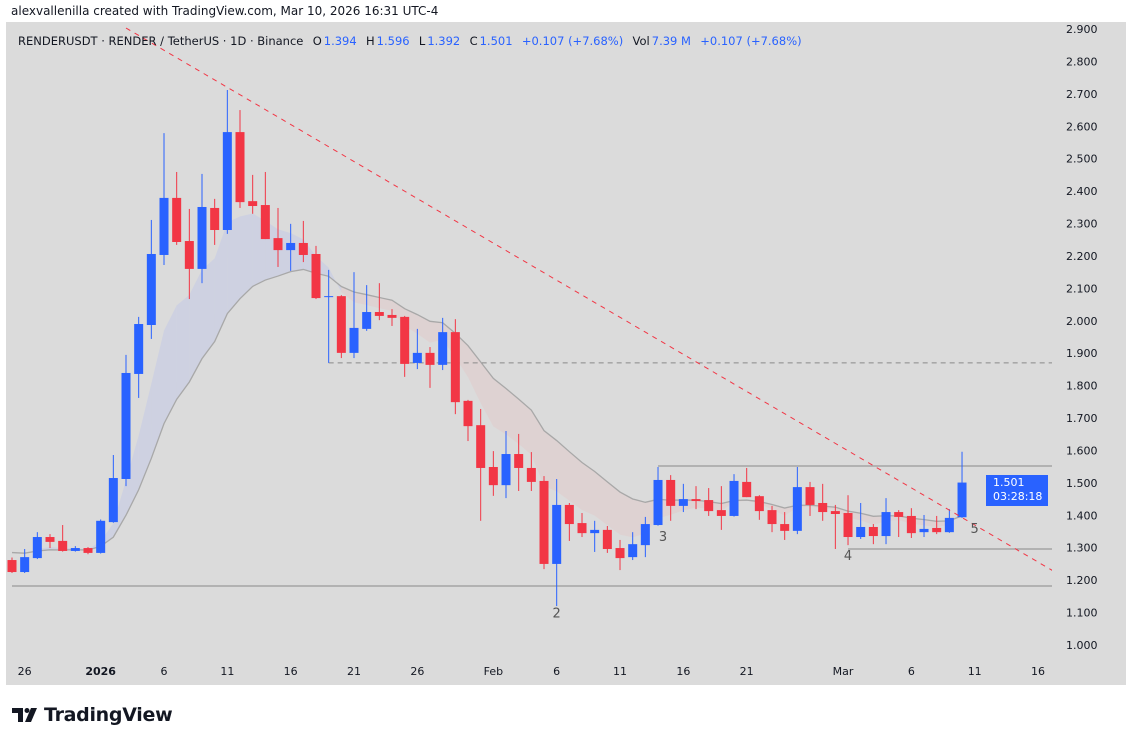  I want to click on volume-change-value: +0.107 (+7.68%), so click(751, 41).